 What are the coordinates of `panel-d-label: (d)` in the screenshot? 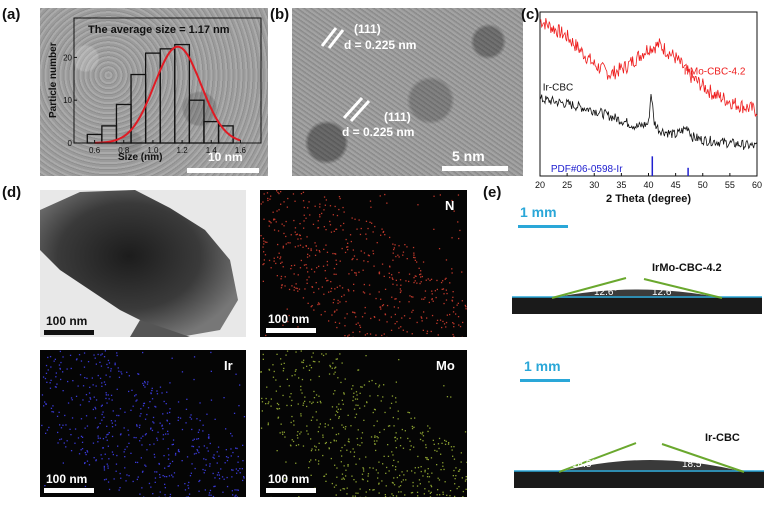 It's located at (12, 192).